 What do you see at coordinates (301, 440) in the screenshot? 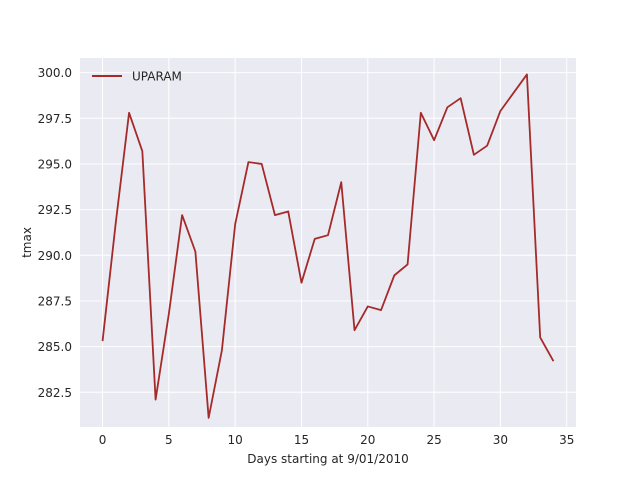
I see `x-tick-label: 15` at bounding box center [301, 440].